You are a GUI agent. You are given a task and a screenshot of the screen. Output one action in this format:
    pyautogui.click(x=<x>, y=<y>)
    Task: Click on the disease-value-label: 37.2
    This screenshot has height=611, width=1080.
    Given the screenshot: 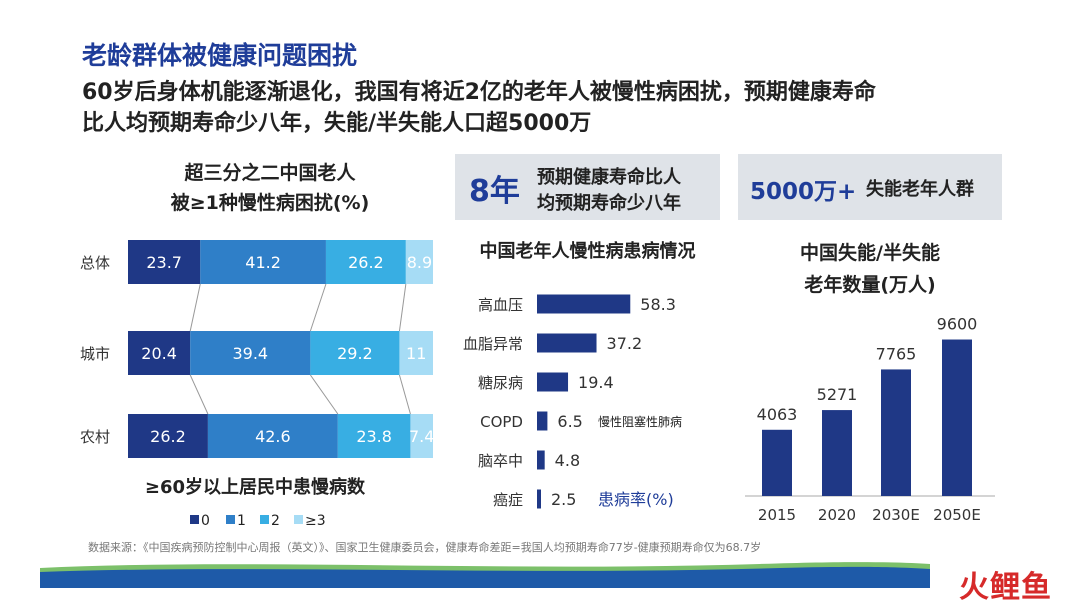 What is the action you would take?
    pyautogui.click(x=625, y=343)
    